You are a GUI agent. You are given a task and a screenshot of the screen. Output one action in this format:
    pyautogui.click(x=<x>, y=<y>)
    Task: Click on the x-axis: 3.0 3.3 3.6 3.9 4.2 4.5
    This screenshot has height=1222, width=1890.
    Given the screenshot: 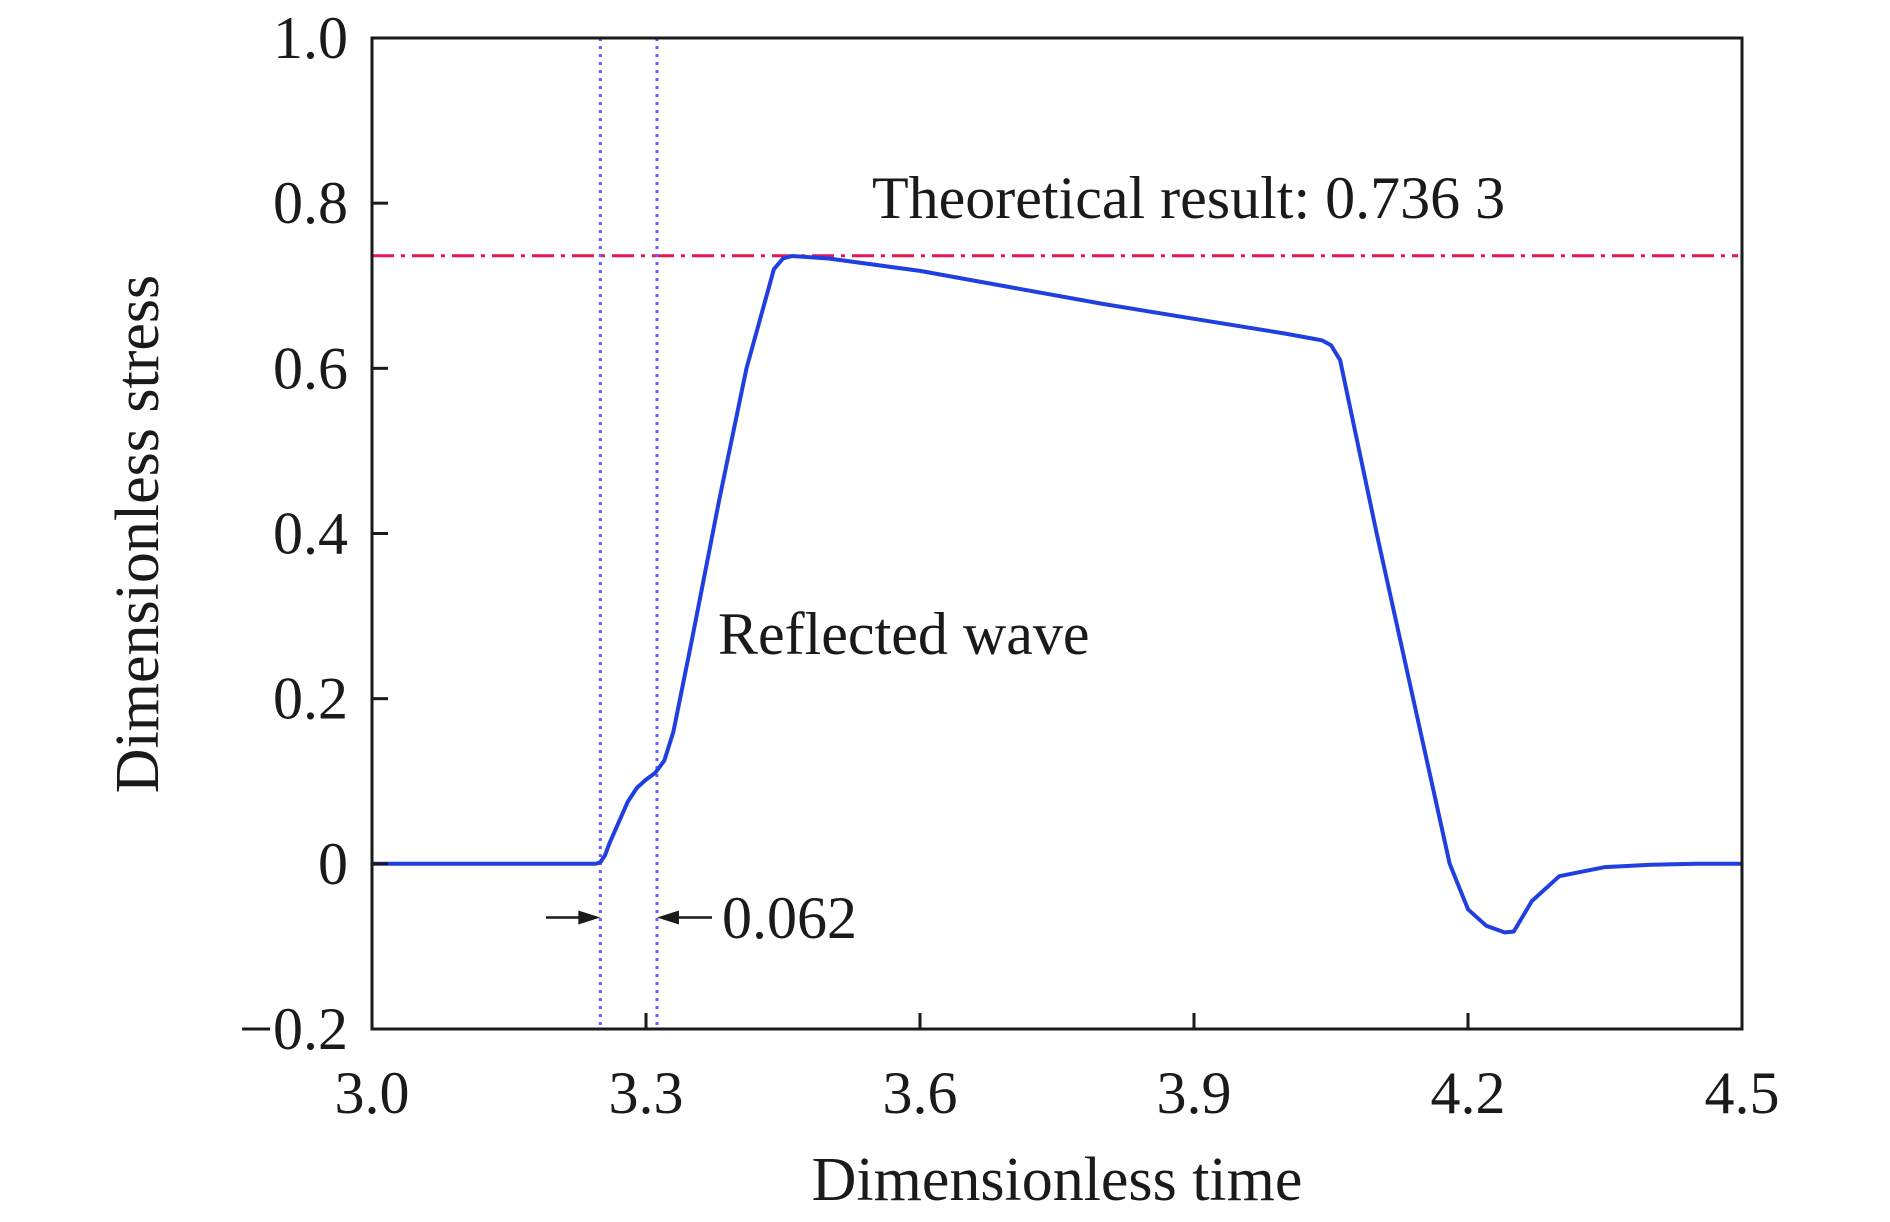 What is the action you would take?
    pyautogui.click(x=1057, y=1069)
    